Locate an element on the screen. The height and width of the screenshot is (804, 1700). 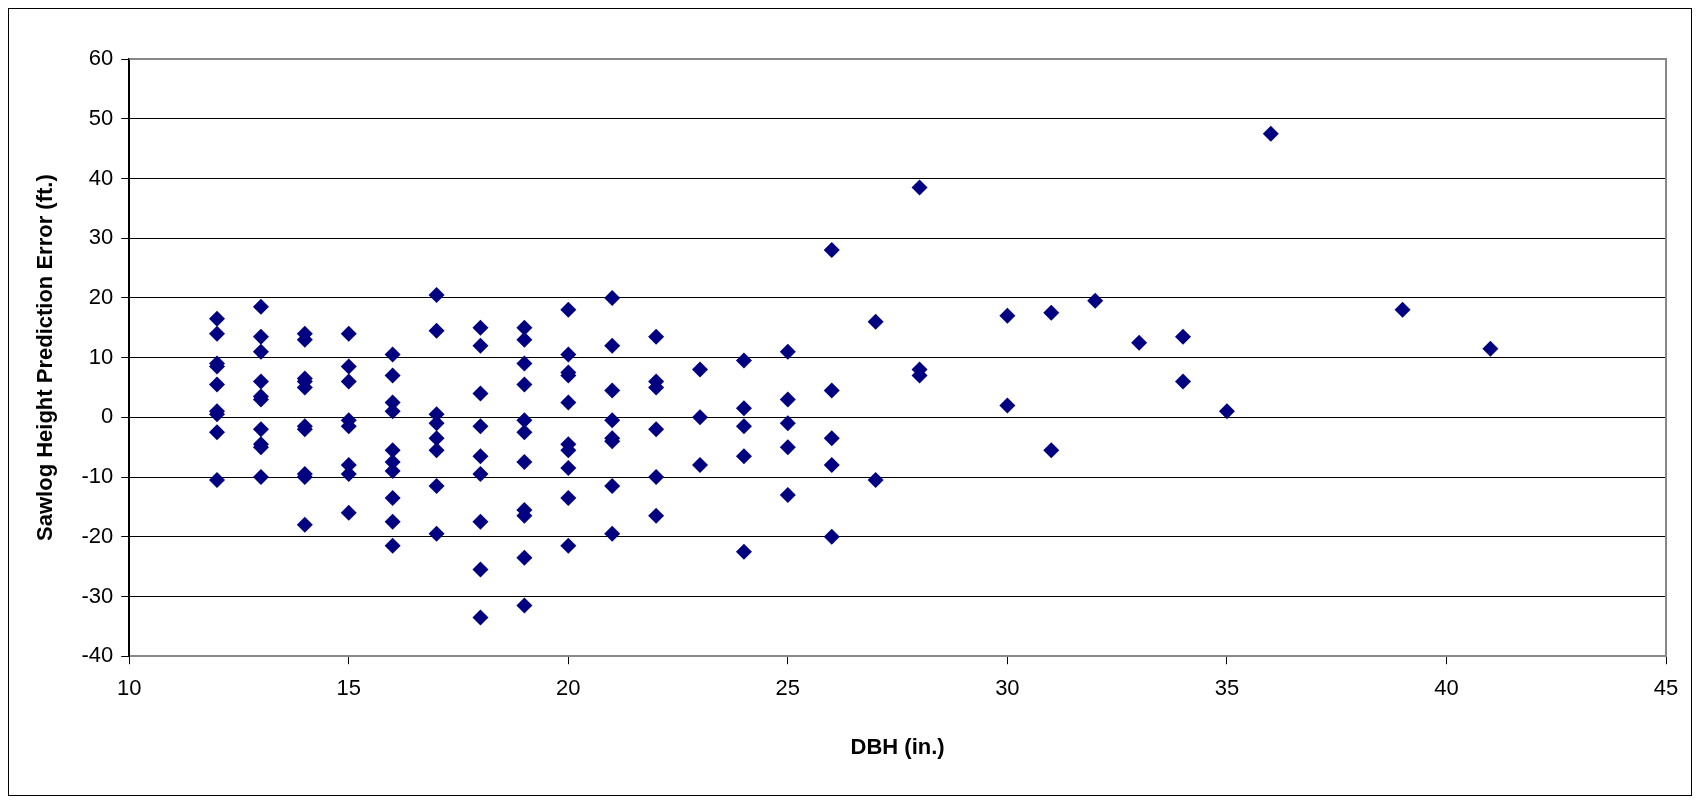
x-axis-title: DBH (in.) is located at coordinates (897, 746).